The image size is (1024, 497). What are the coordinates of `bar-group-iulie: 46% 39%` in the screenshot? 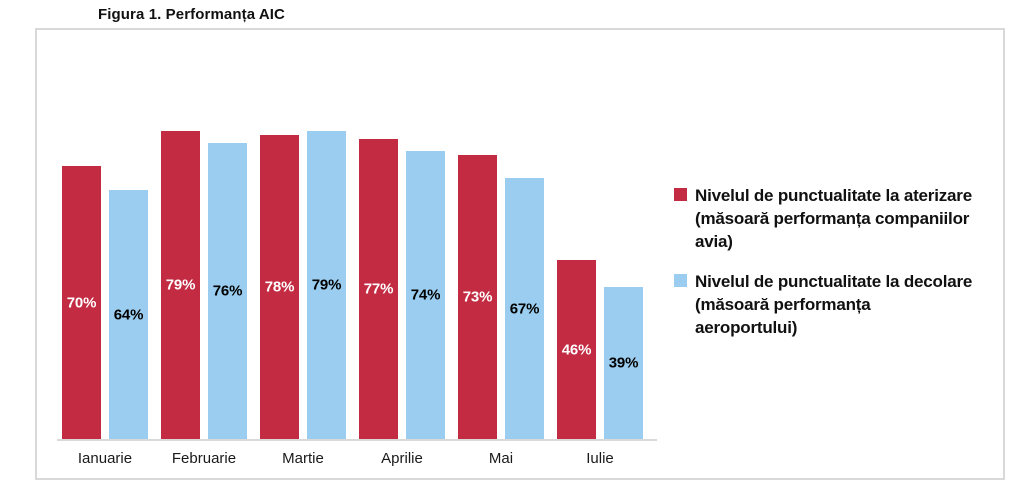 It's located at (600, 234).